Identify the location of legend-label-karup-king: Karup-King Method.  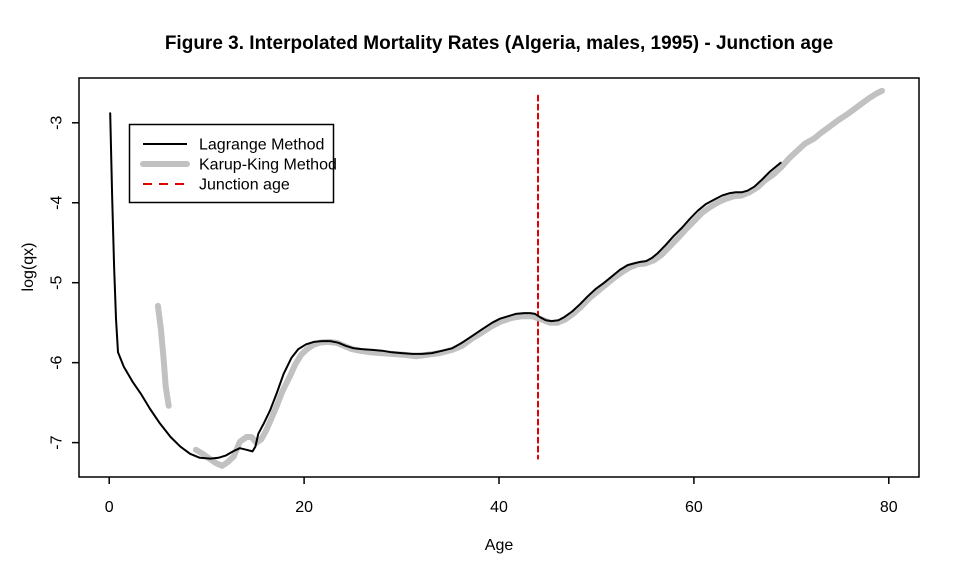
(268, 165).